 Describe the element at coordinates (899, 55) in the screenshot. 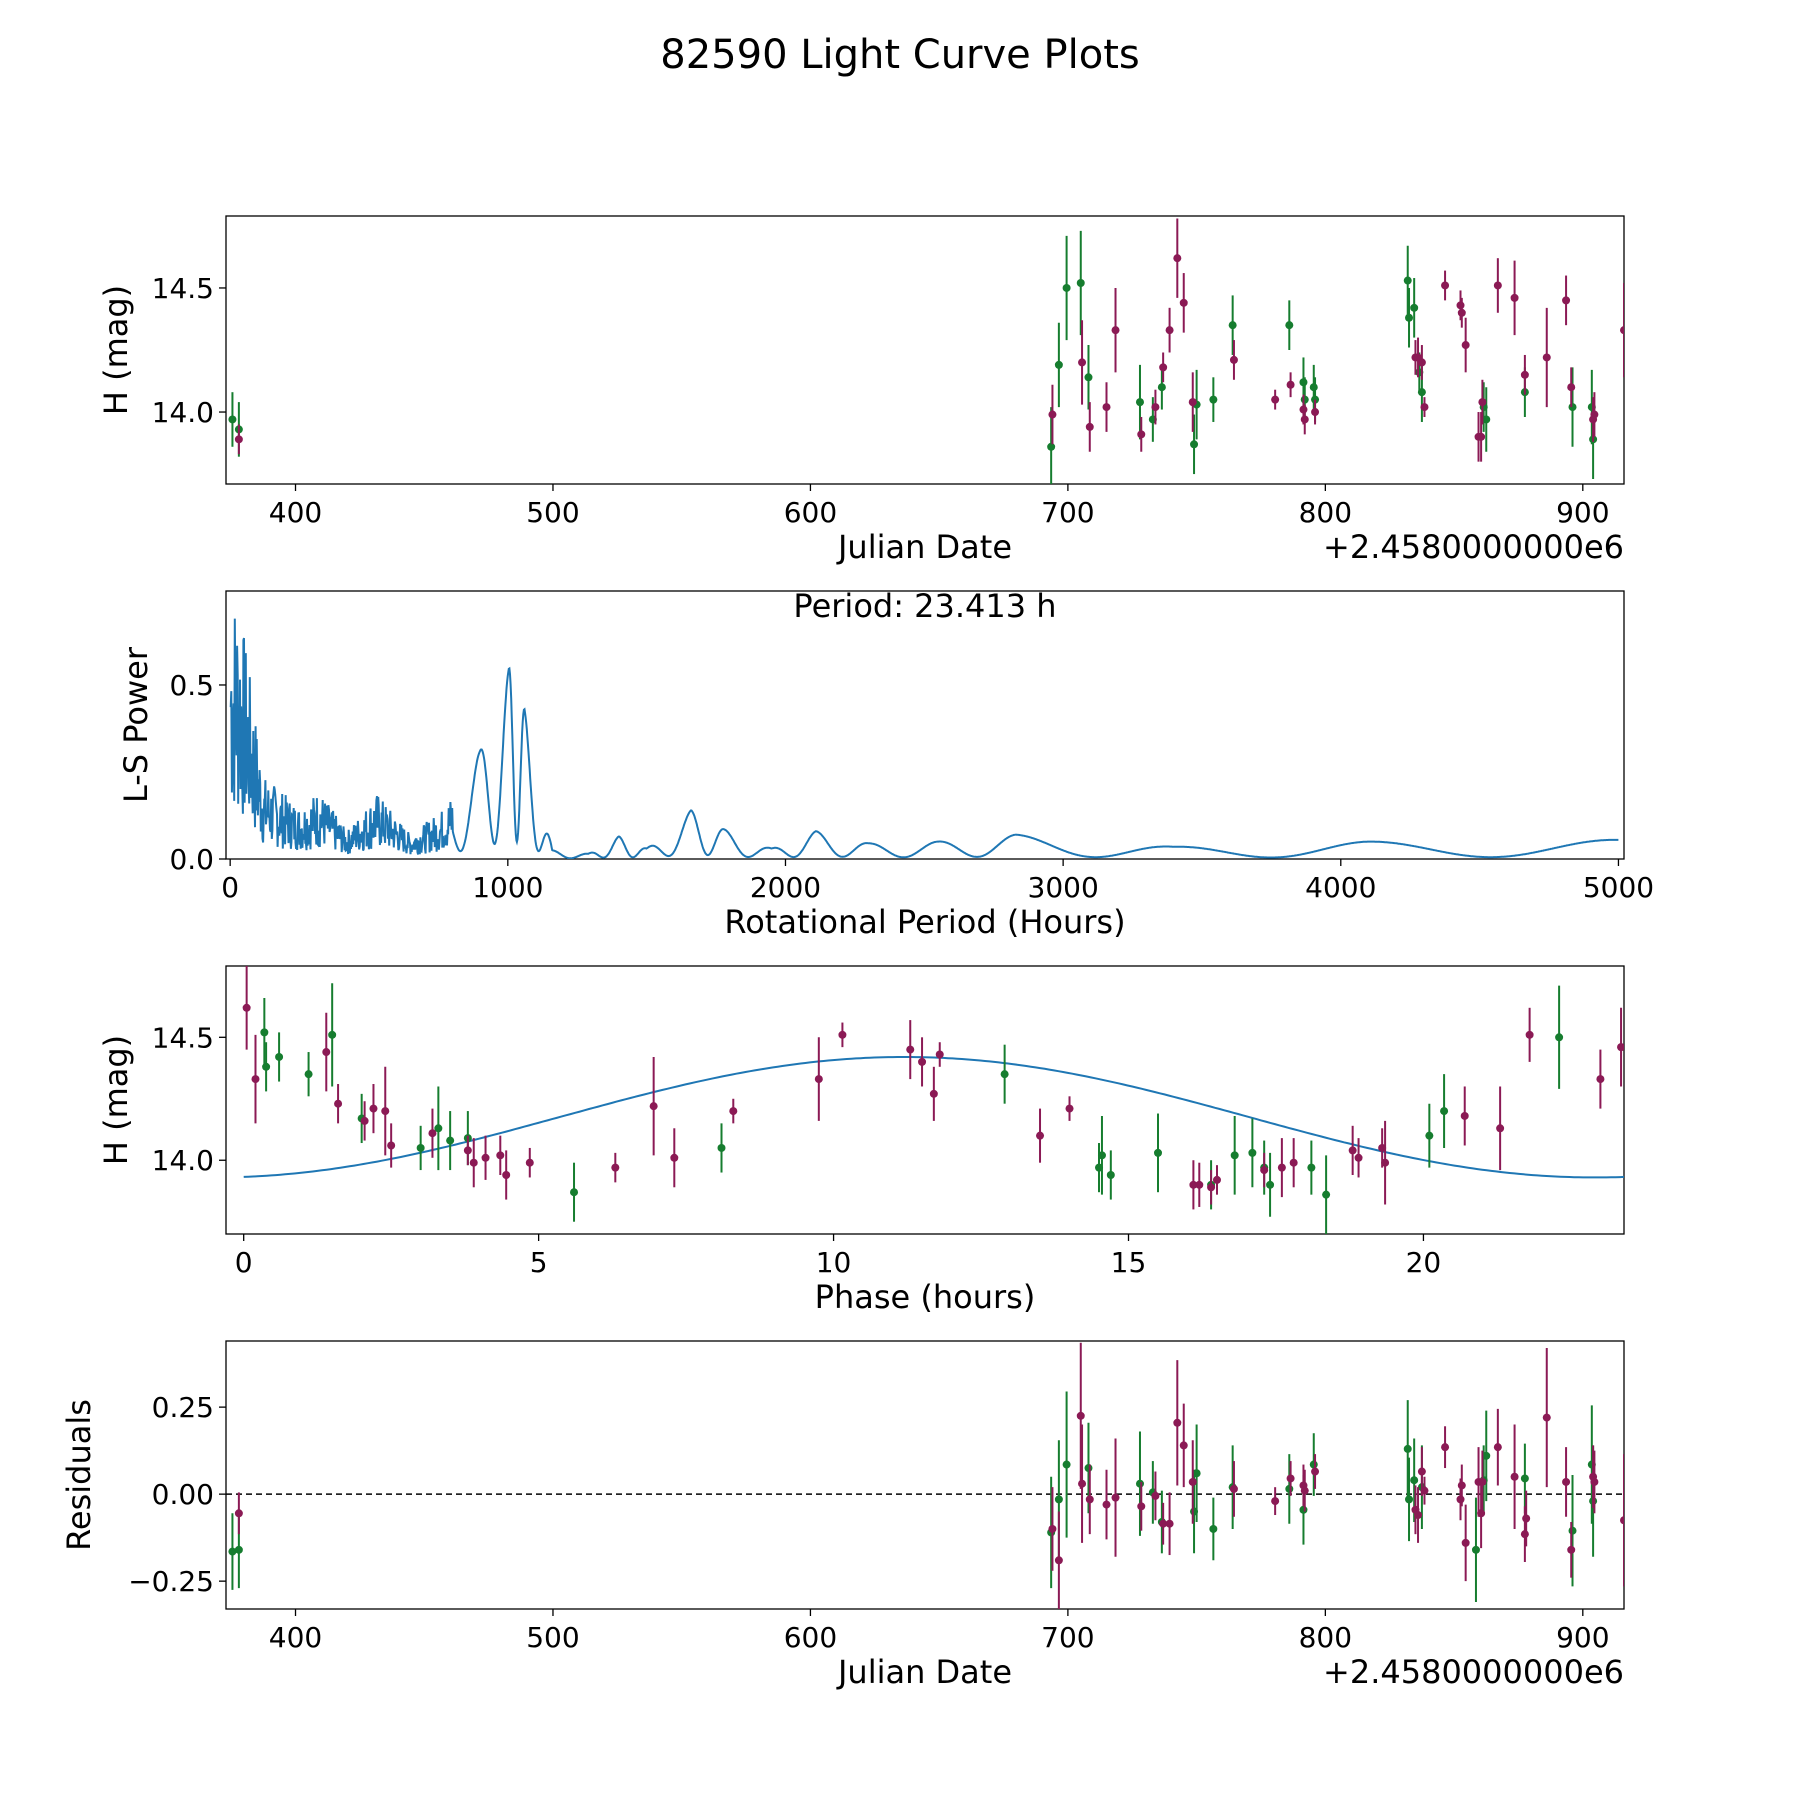

I see `figure-title: 82590 Light Curve Plots` at that location.